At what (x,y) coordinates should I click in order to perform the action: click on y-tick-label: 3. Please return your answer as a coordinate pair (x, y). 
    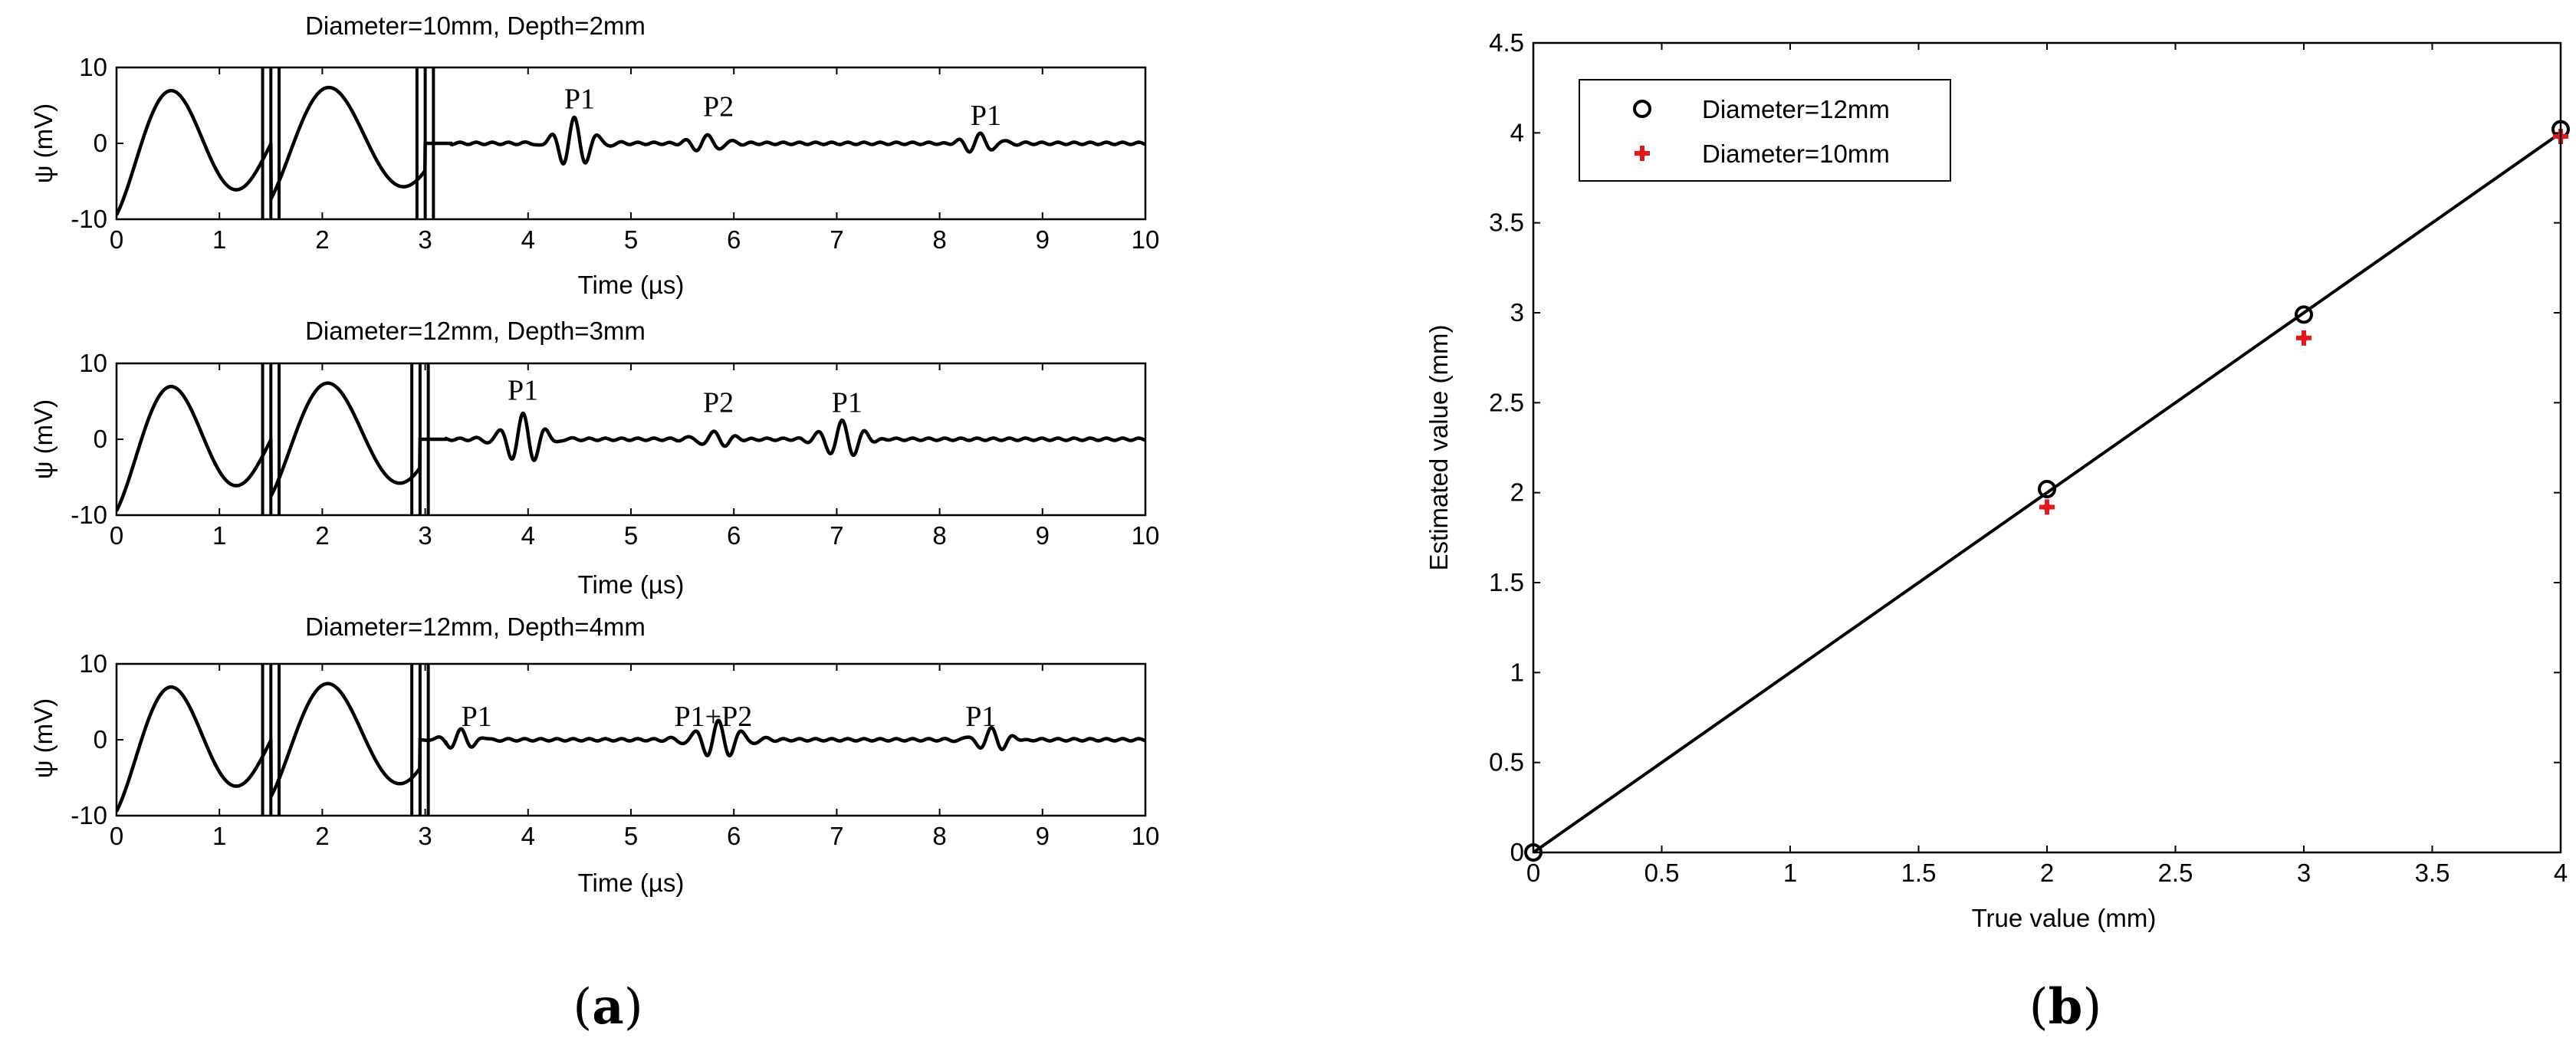
    Looking at the image, I should click on (1517, 312).